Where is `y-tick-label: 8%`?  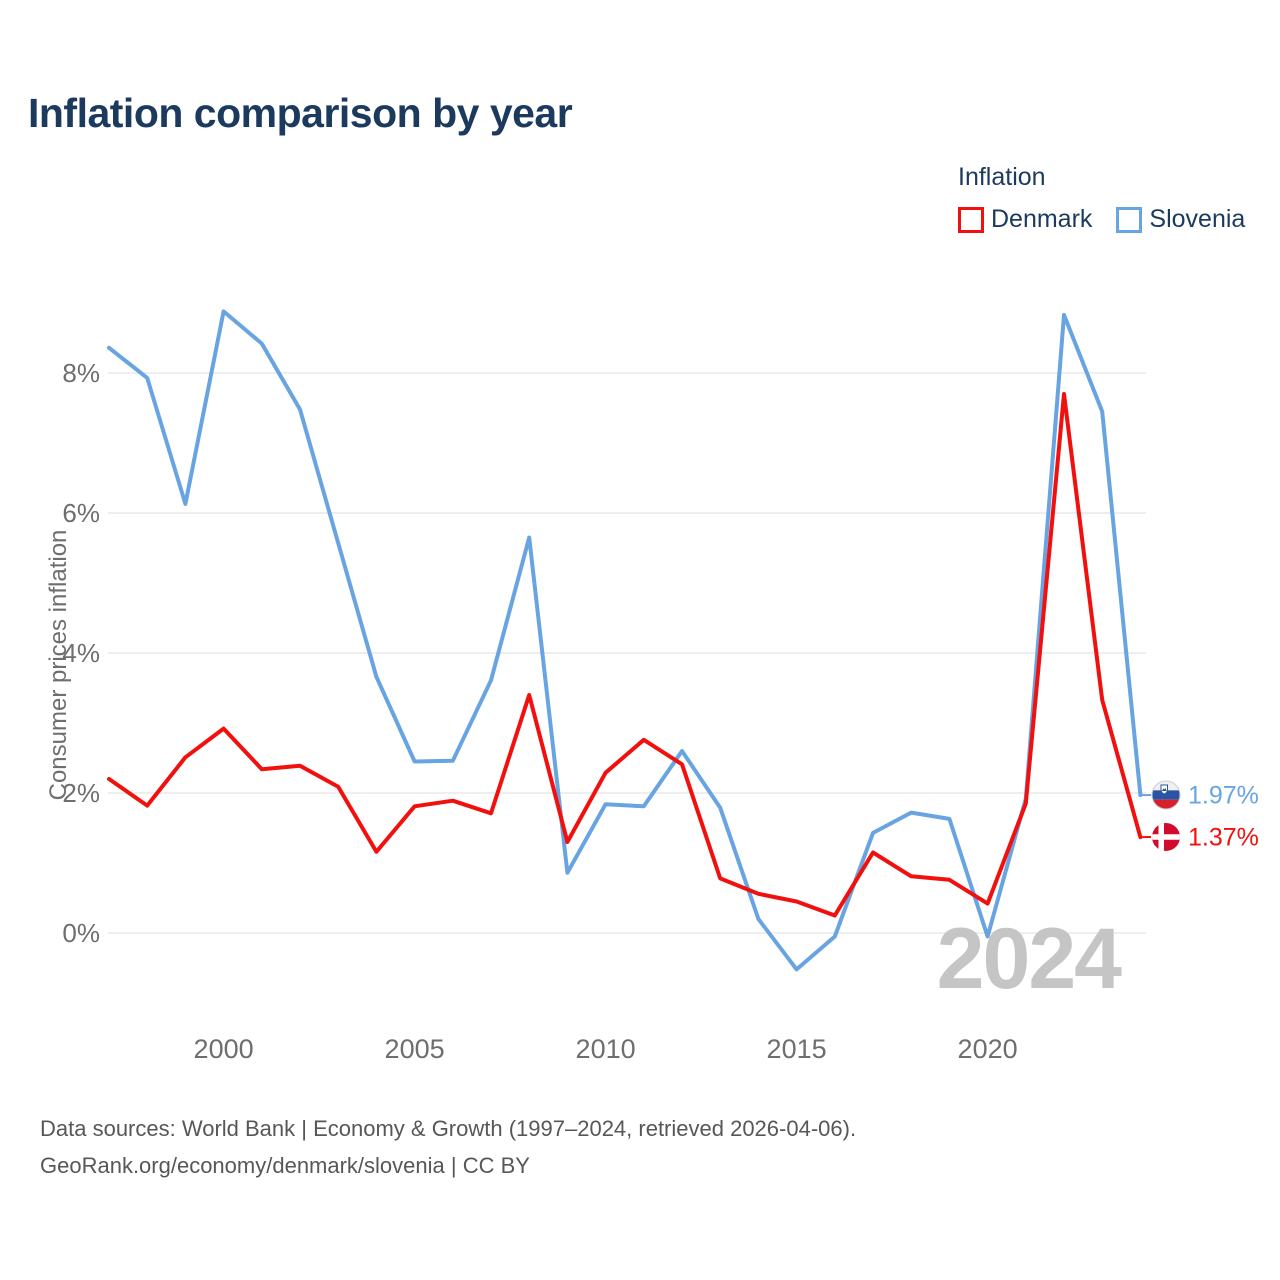
y-tick-label: 8% is located at coordinates (81, 373).